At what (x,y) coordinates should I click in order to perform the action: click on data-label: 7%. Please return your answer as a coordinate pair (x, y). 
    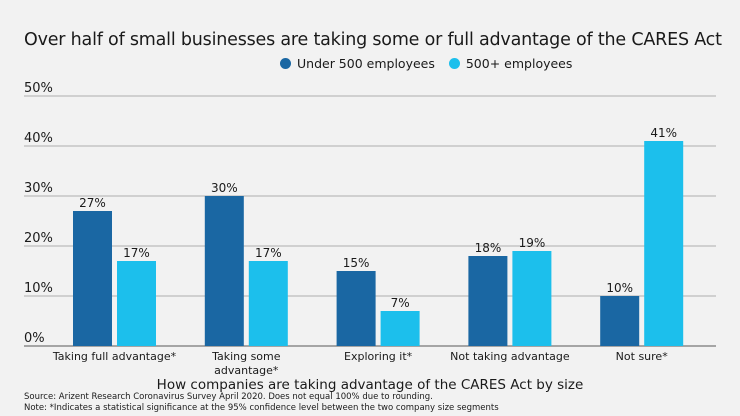
    Looking at the image, I should click on (400, 303).